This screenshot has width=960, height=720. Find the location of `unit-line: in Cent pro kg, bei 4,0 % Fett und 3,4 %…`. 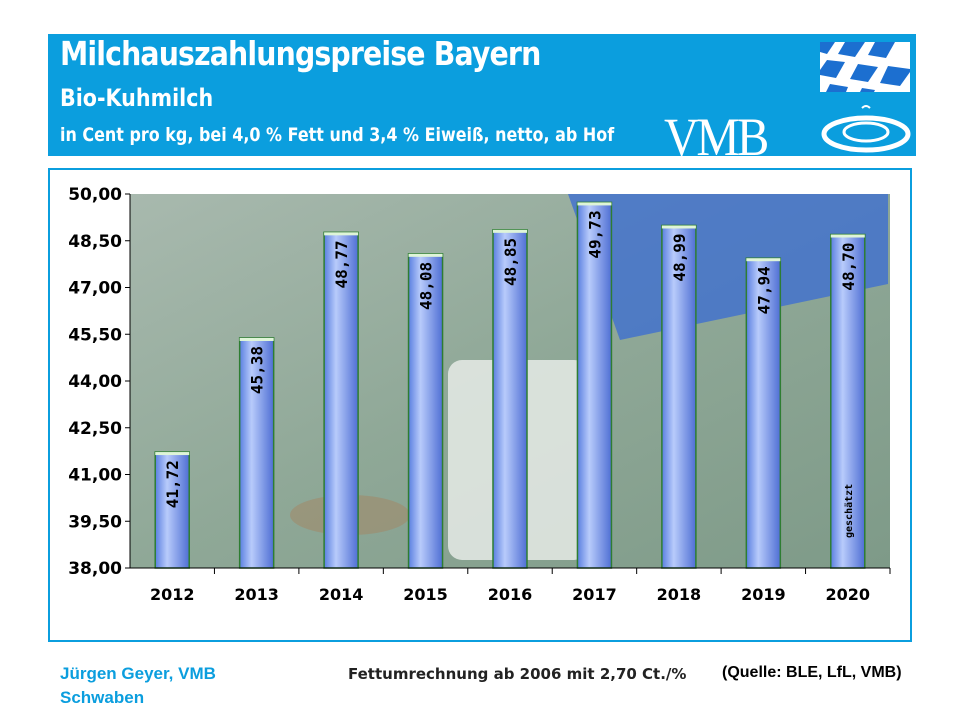

unit-line: in Cent pro kg, bei 4,0 % Fett und 3,4 %… is located at coordinates (337, 135).